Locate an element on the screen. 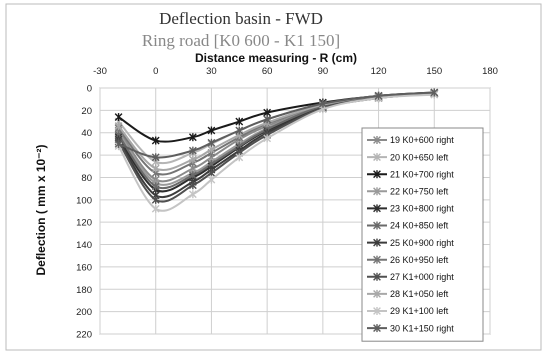  legend-label: 23 K0+800 right is located at coordinates (422, 209).